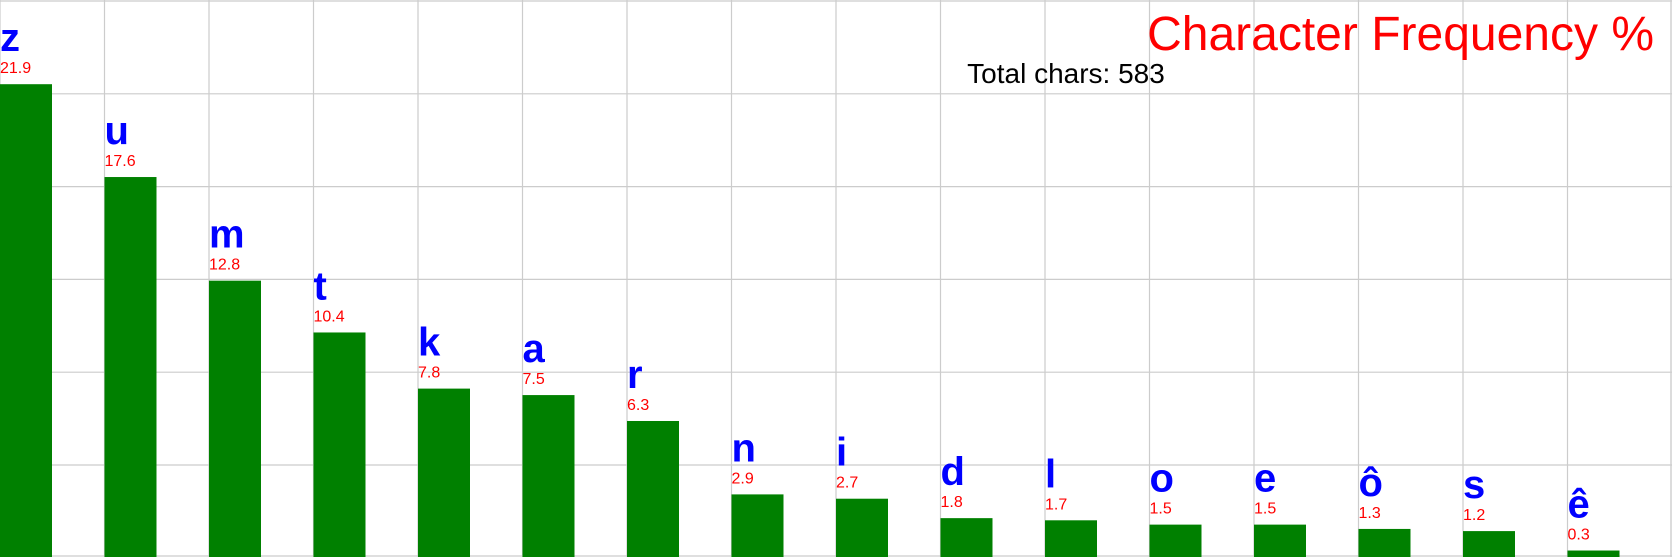  Describe the element at coordinates (1579, 535) in the screenshot. I see `value-label: 0.3` at that location.